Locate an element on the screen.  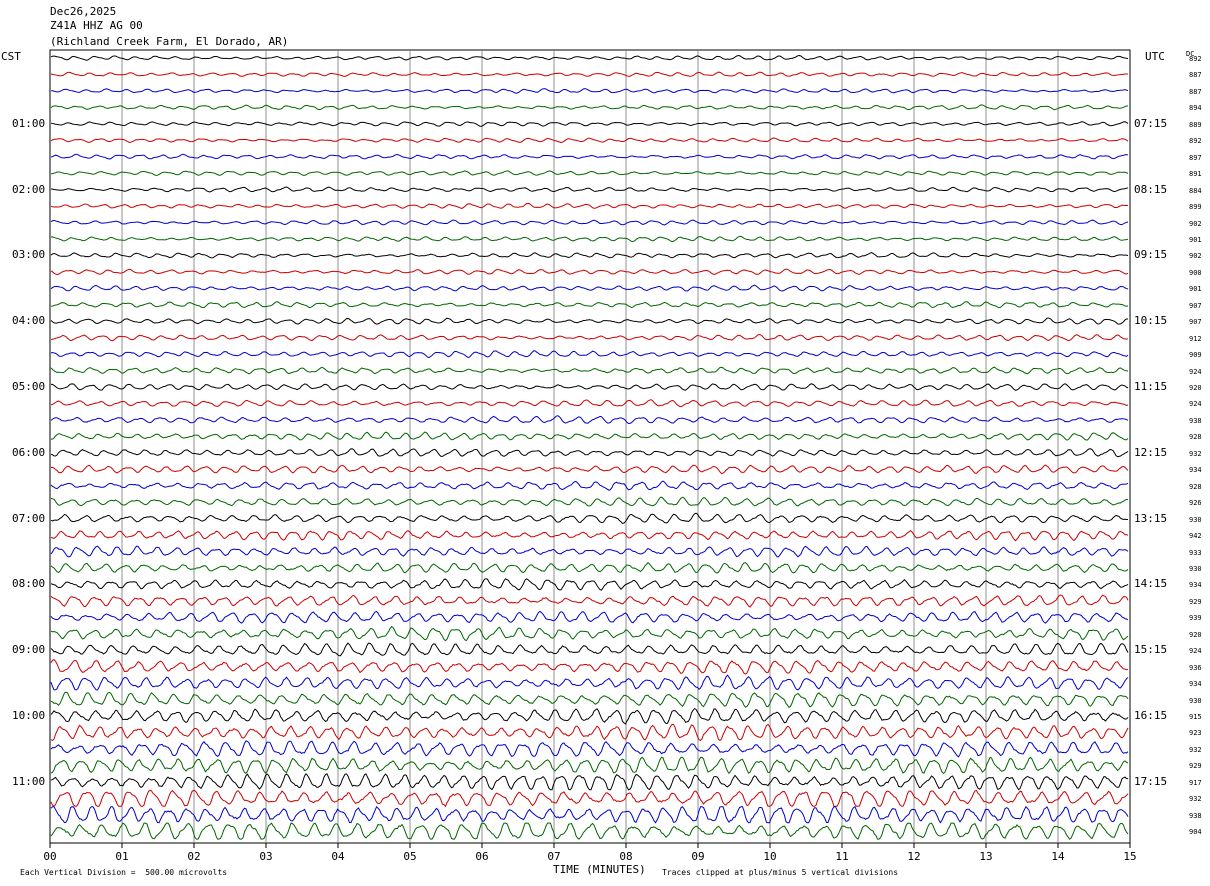
right-hour-label: 09:15 is located at coordinates (1151, 255).